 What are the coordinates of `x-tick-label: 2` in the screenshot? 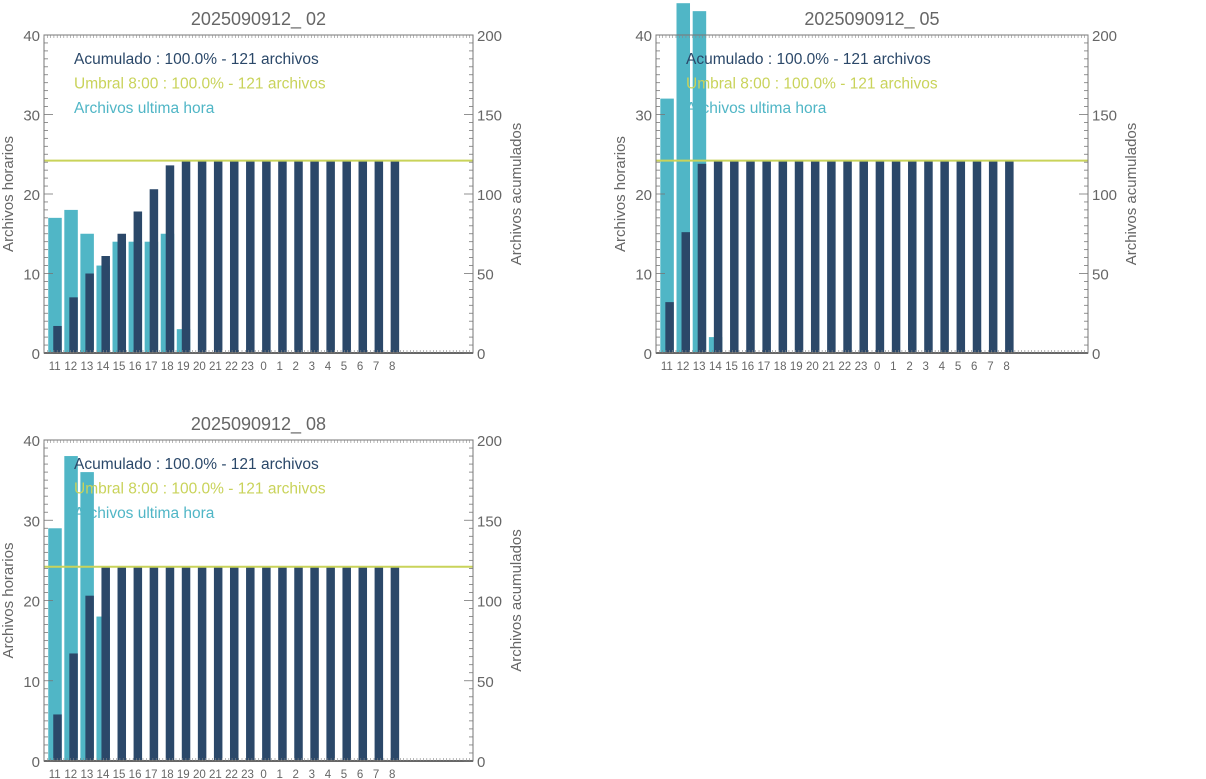 It's located at (296, 774).